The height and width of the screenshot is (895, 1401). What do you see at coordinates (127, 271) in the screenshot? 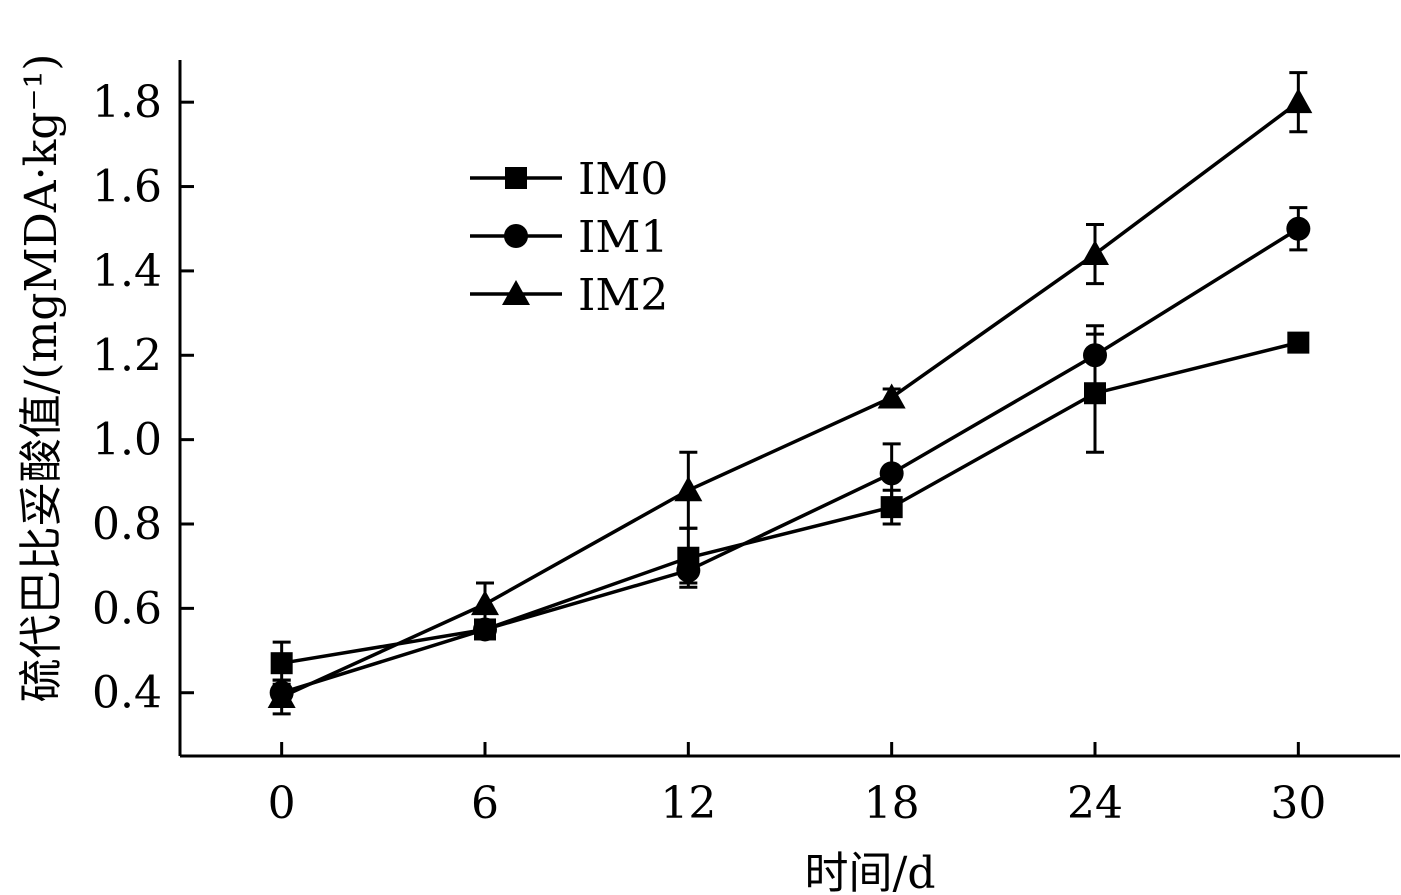
I see `y-tick-label: 1.4` at bounding box center [127, 271].